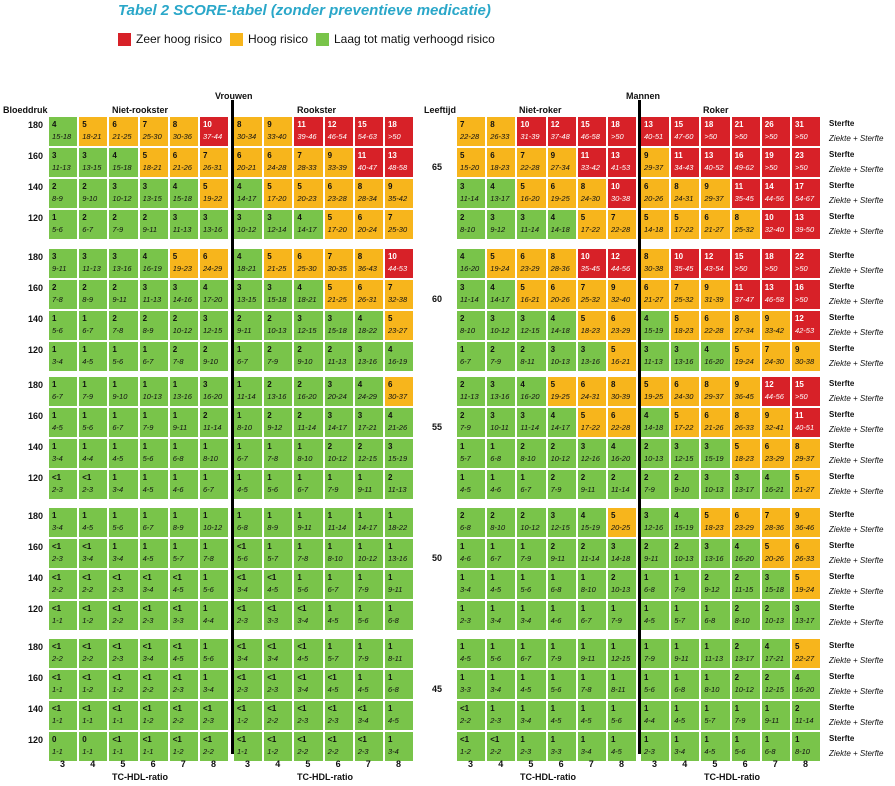  I want to click on legend: Zeer hoog risico, so click(170, 39).